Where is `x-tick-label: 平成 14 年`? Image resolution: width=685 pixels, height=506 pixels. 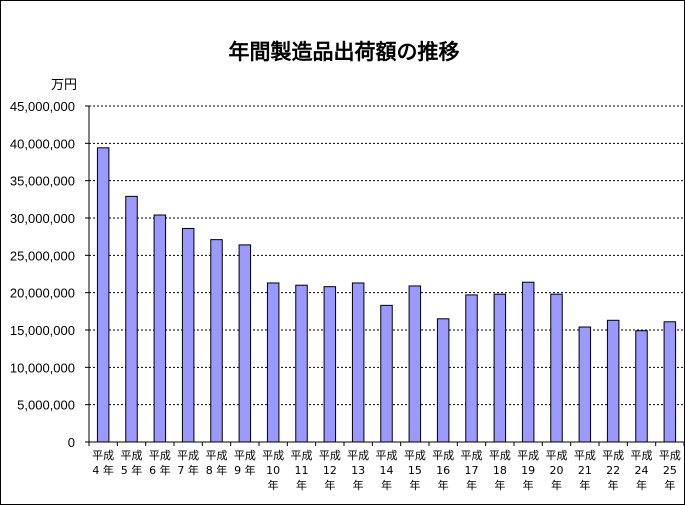
x-tick-label: 平成 14 年 is located at coordinates (387, 470).